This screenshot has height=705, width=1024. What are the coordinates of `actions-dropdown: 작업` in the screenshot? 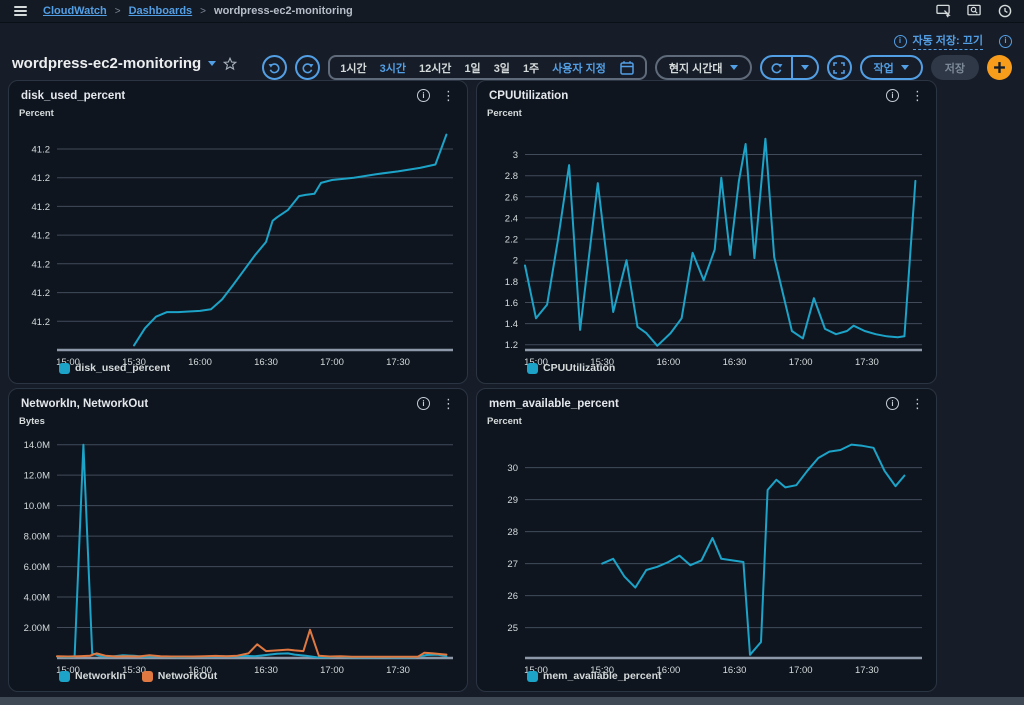 It's located at (891, 67).